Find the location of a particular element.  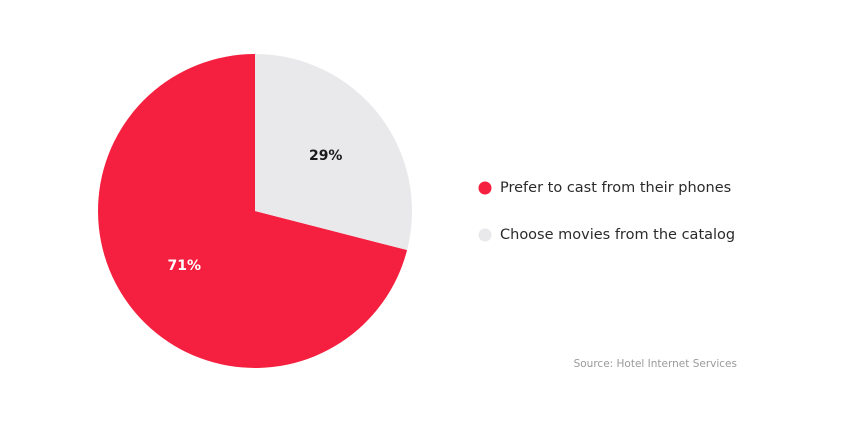

legend-label: Prefer to cast from their phones is located at coordinates (615, 188).